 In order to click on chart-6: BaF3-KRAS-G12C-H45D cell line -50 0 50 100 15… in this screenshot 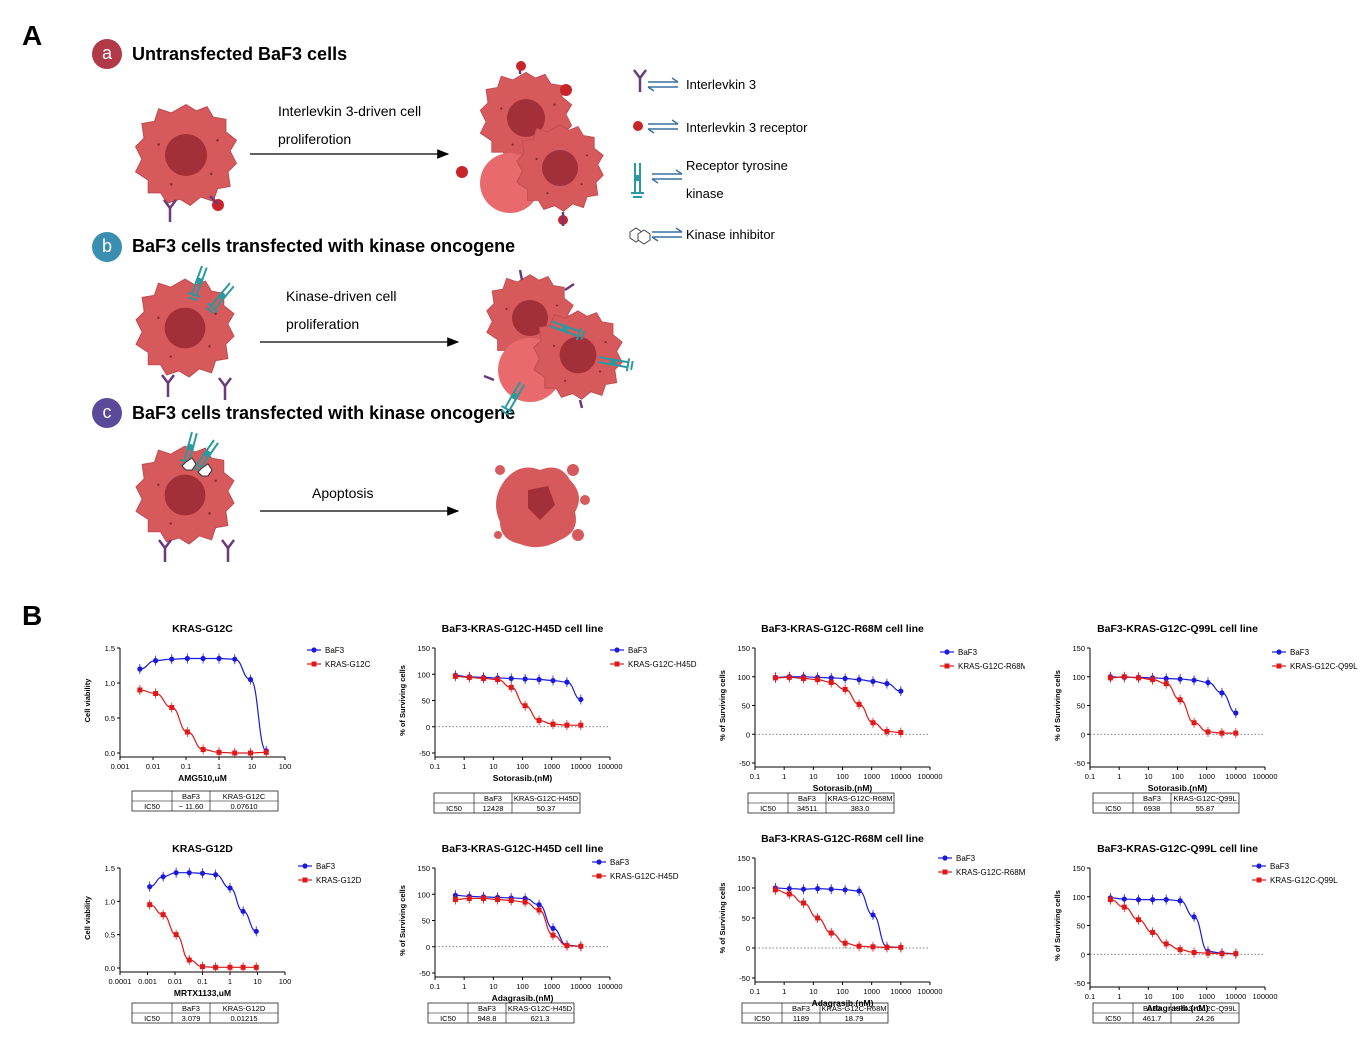, I will do `click(538, 933)`.